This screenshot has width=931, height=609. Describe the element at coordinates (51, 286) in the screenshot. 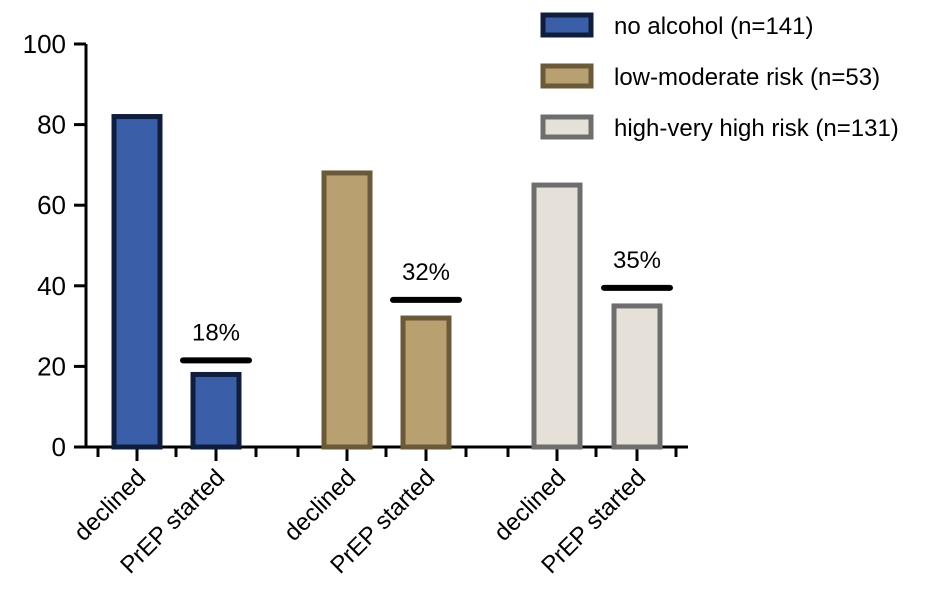

I see `y-tick-label: 40` at that location.